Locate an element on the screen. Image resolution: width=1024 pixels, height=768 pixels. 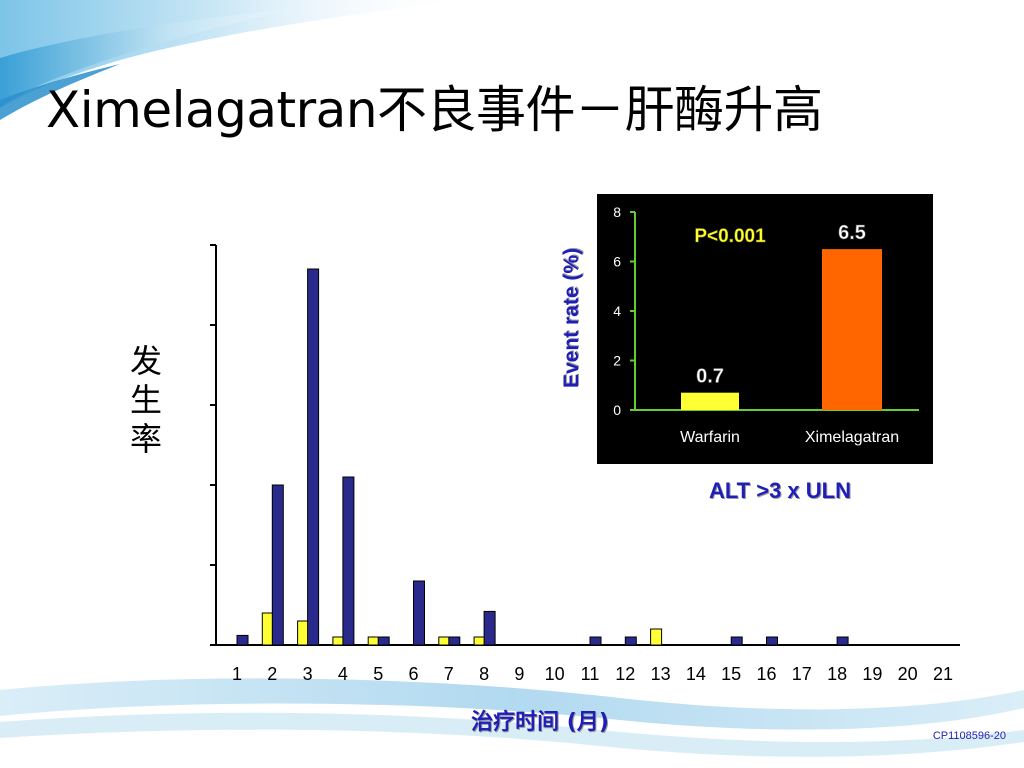
inset-data-label: 6.5 is located at coordinates (852, 233).